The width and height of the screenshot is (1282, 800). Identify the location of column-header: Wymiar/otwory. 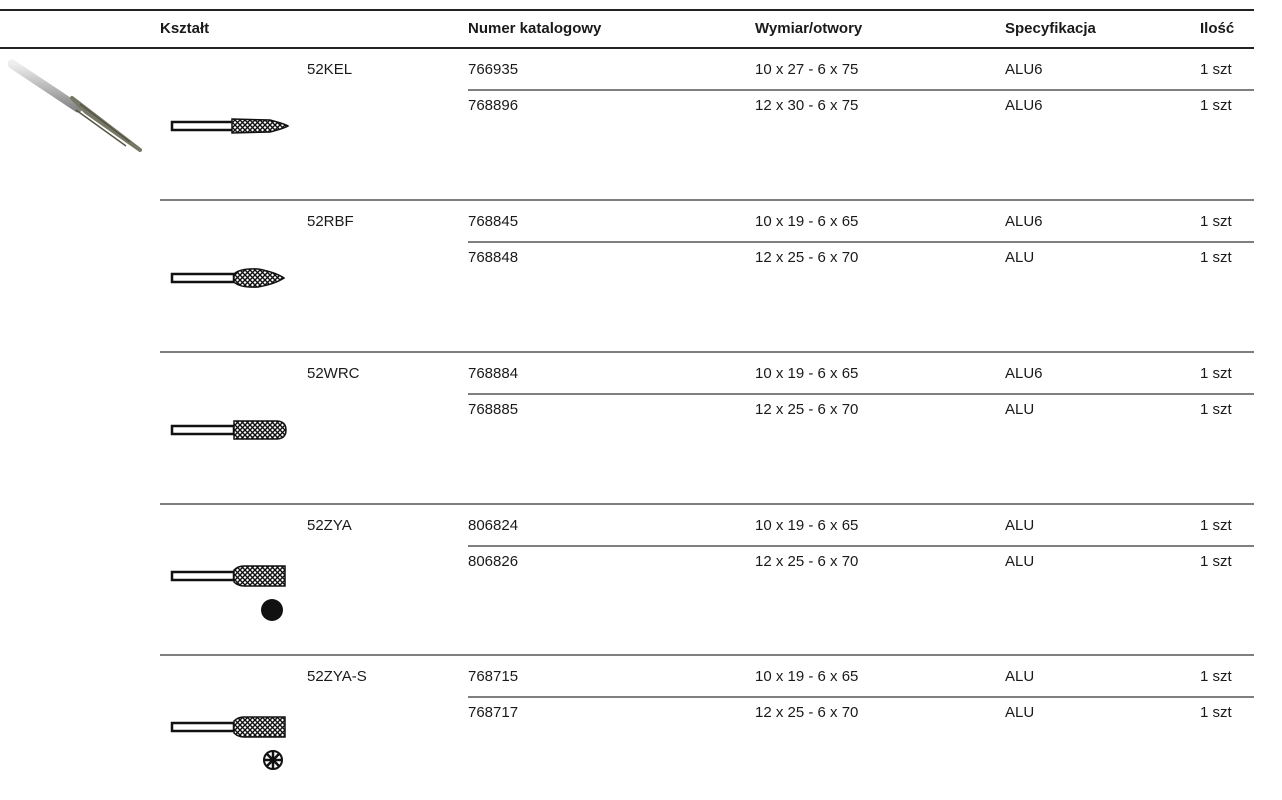
(809, 28).